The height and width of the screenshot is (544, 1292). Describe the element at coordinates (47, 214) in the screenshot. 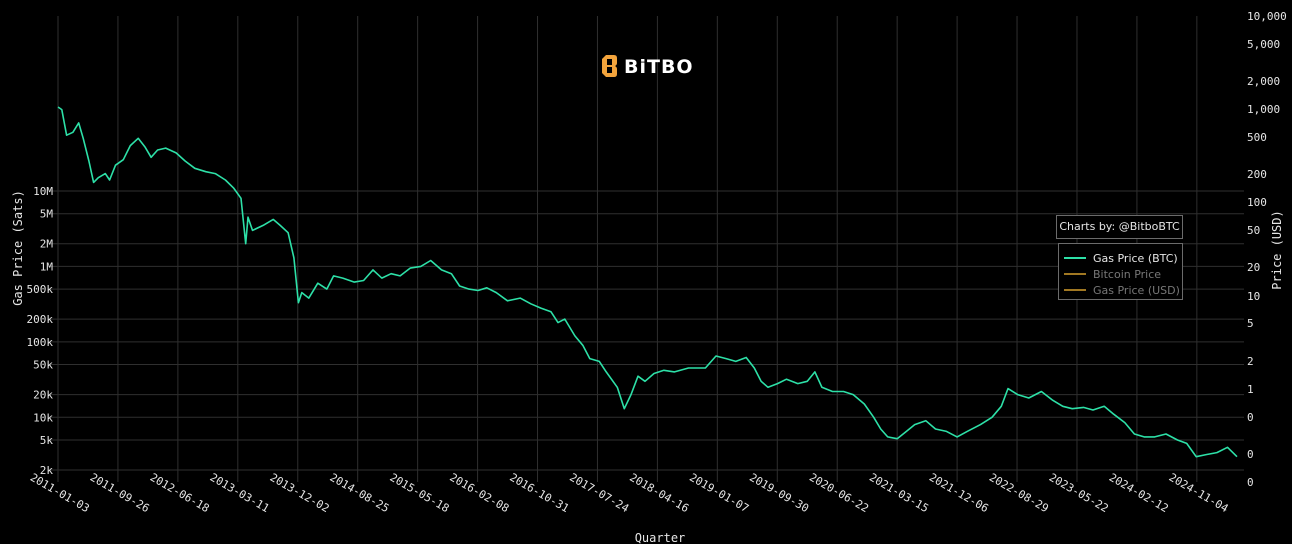

I see `y-left-tick-label: 5M` at that location.